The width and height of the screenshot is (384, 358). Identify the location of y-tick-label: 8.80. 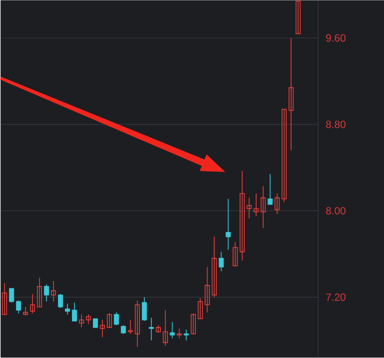
(336, 124).